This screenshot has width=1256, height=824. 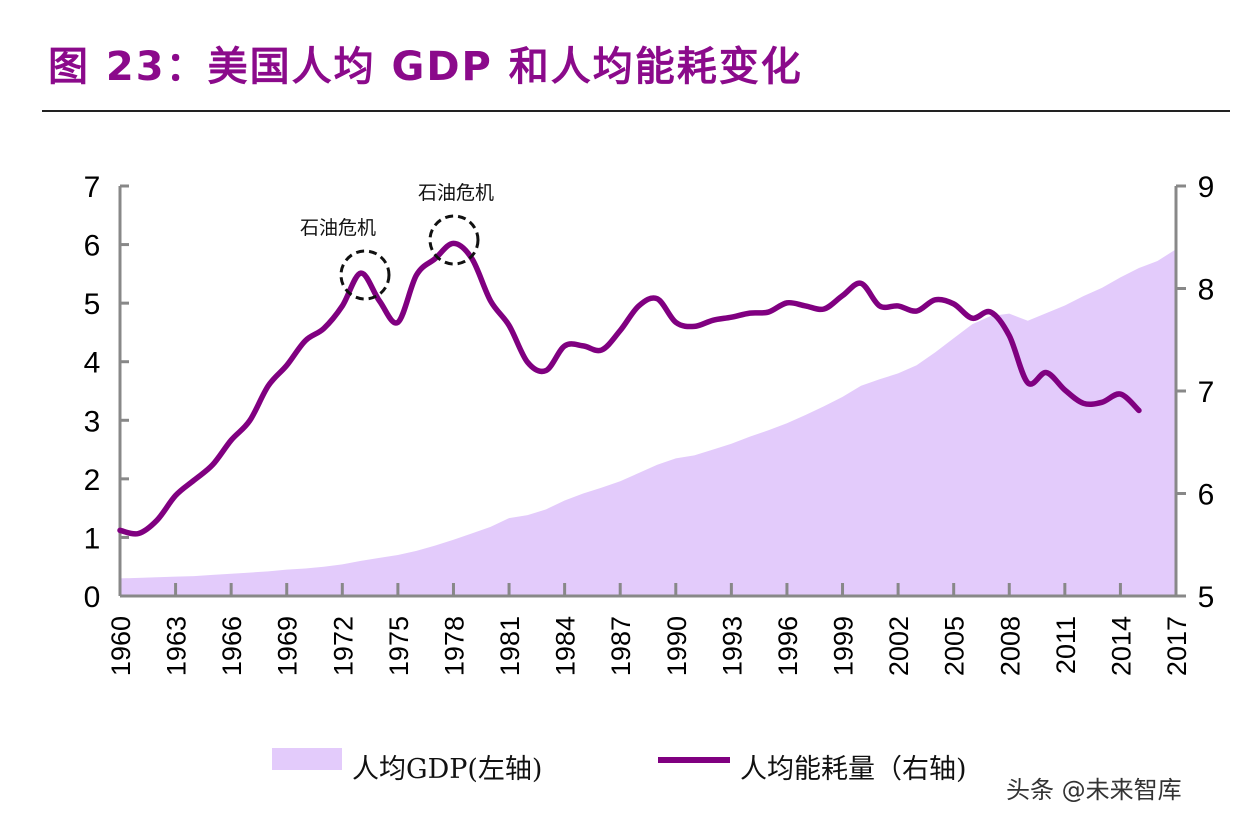 What do you see at coordinates (899, 646) in the screenshot?
I see `x-tick-label: 2002` at bounding box center [899, 646].